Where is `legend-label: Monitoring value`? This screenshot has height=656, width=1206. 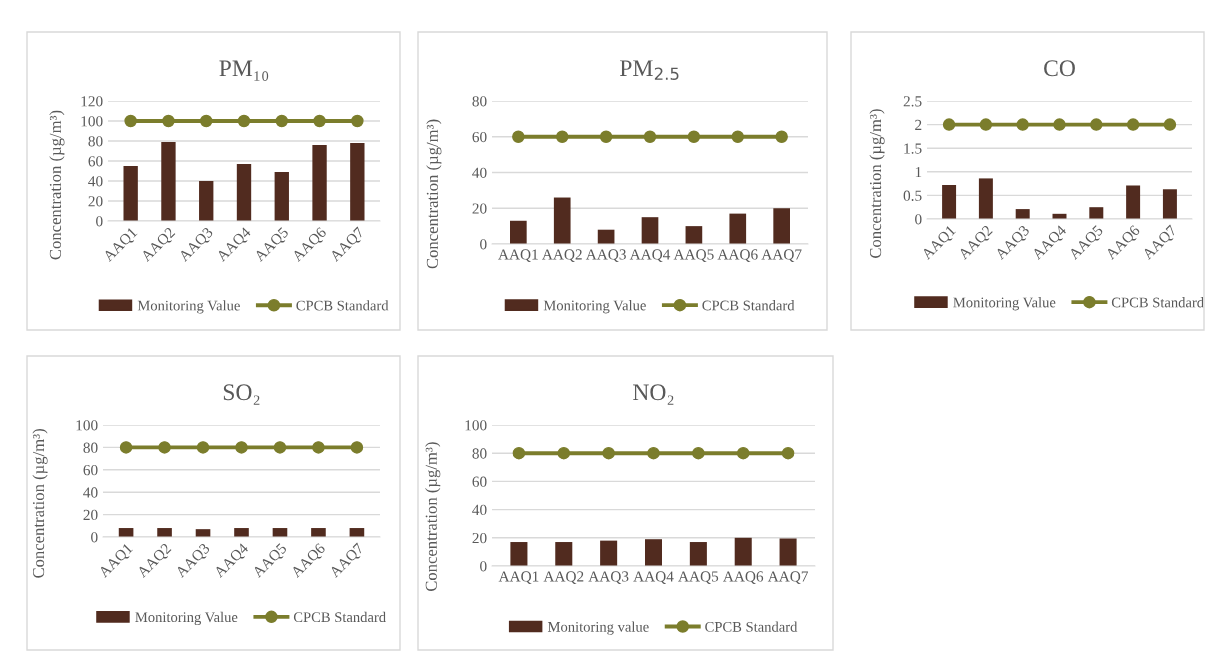
legend-label: Monitoring value is located at coordinates (598, 628).